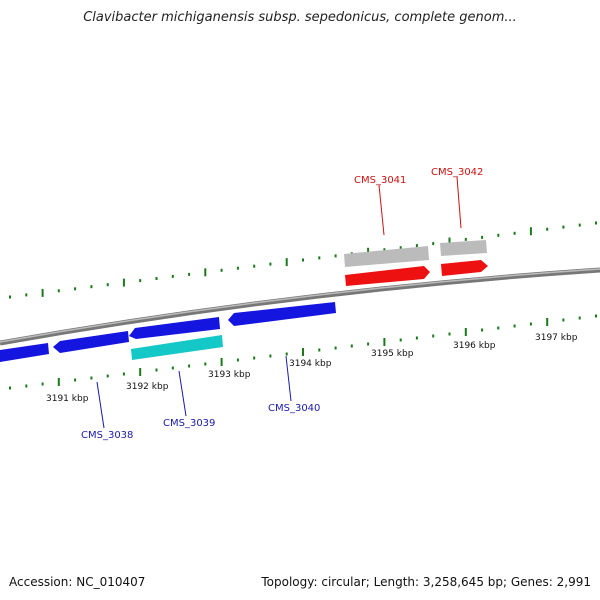 The image size is (600, 600). What do you see at coordinates (556, 338) in the screenshot?
I see `tick-label-3197: 3197 kbp` at bounding box center [556, 338].